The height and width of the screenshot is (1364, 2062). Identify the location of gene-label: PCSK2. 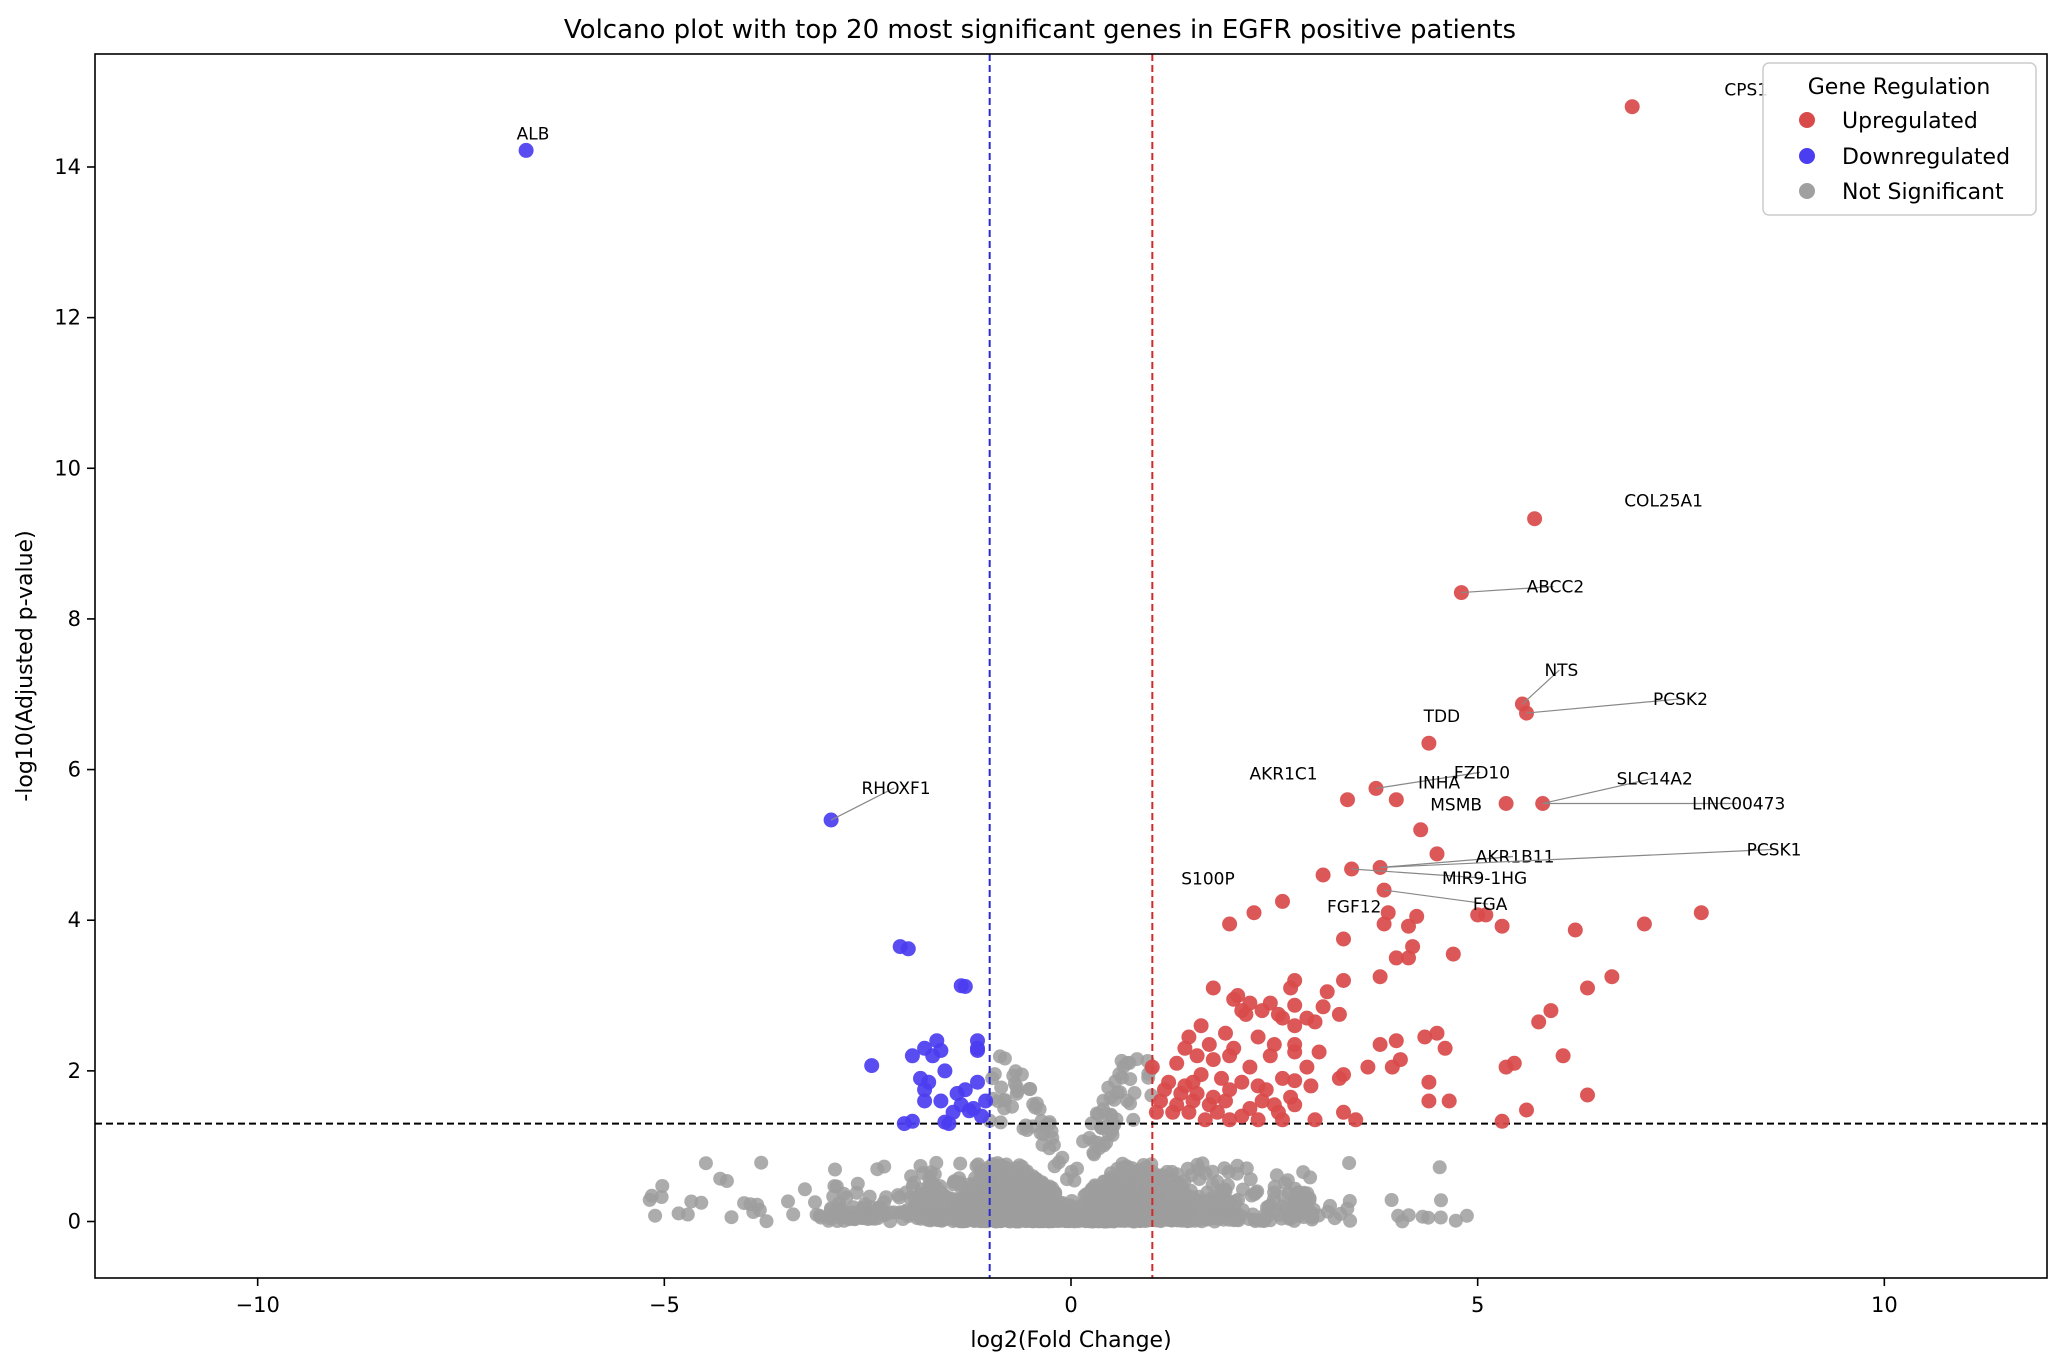
(1680, 700).